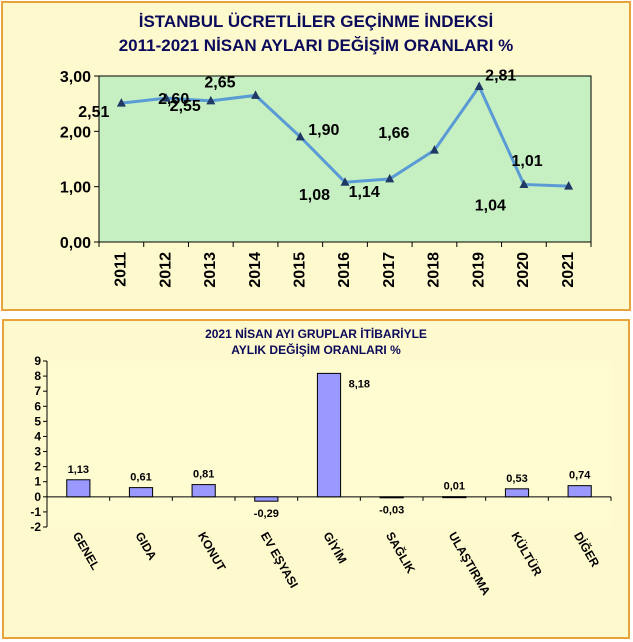 This screenshot has width=633, height=642. I want to click on data-label: 1,90, so click(323, 130).